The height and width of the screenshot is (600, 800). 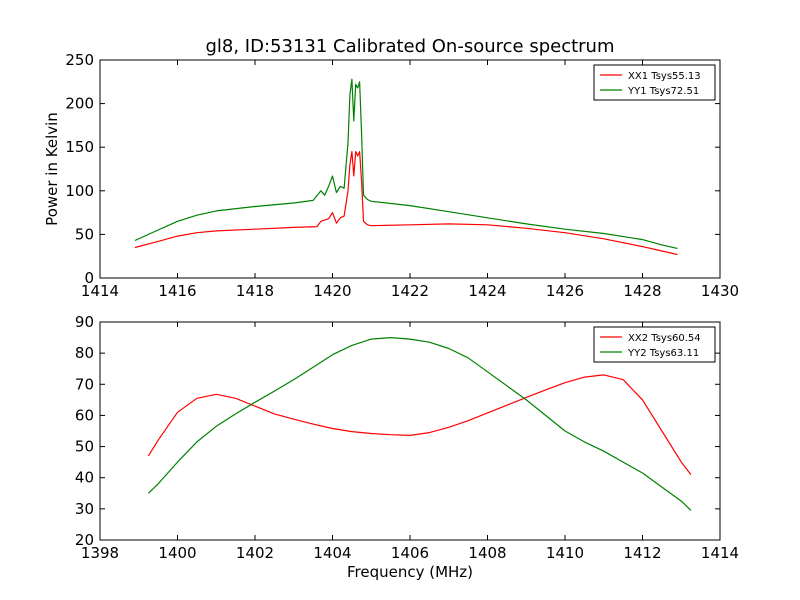 I want to click on x-tick-label: 1406, so click(x=410, y=553).